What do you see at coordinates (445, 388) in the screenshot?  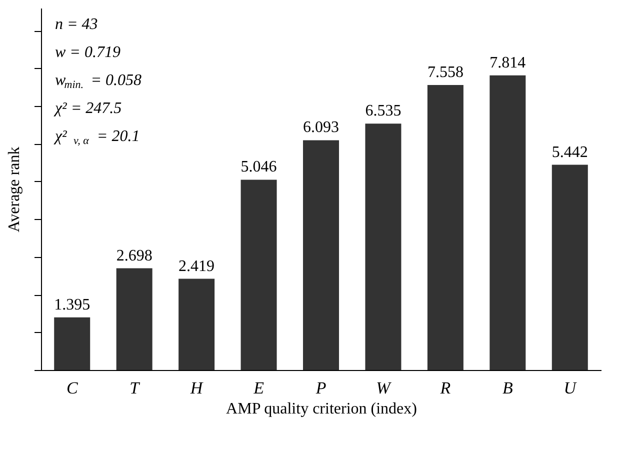 I see `x-tick-label: R` at bounding box center [445, 388].